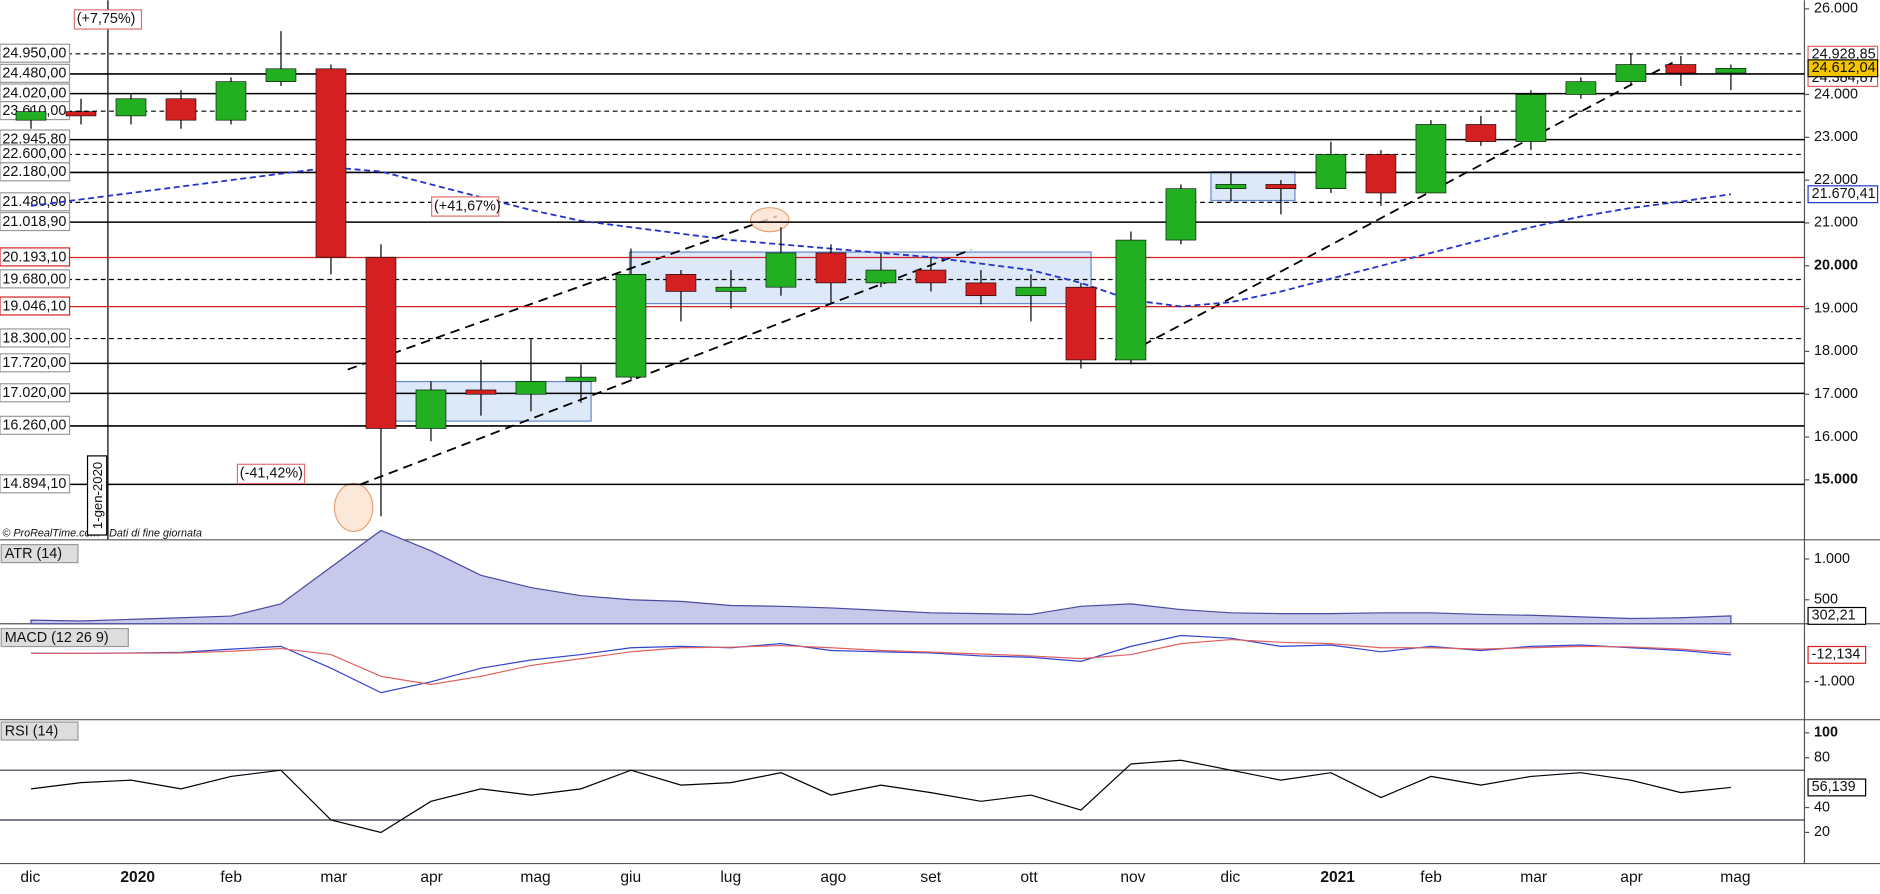 The height and width of the screenshot is (894, 1880). I want to click on x-tick-label: ott, so click(1029, 877).